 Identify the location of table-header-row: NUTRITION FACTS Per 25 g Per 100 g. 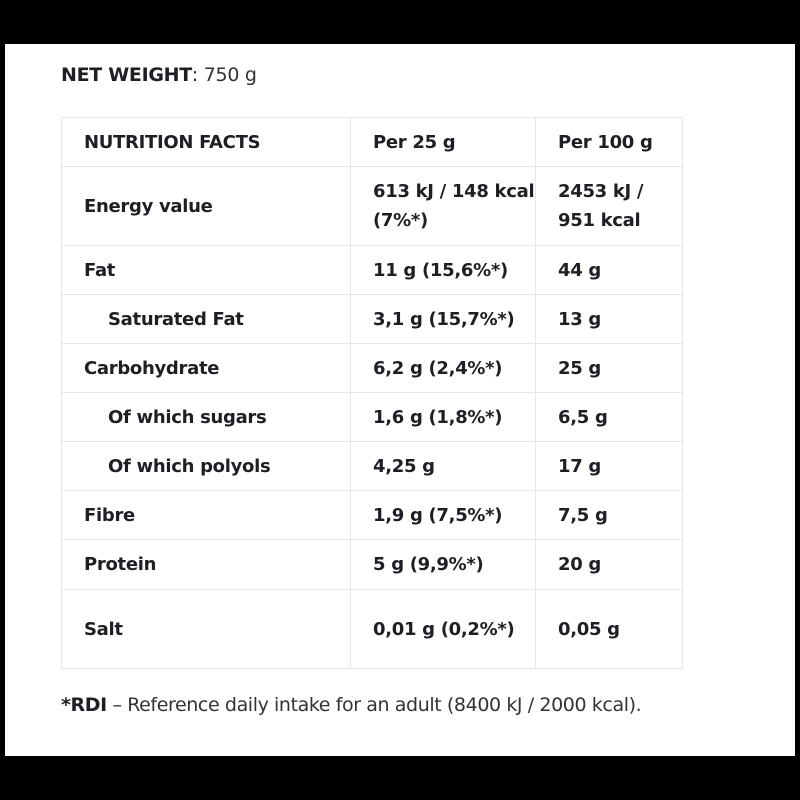
(372, 142).